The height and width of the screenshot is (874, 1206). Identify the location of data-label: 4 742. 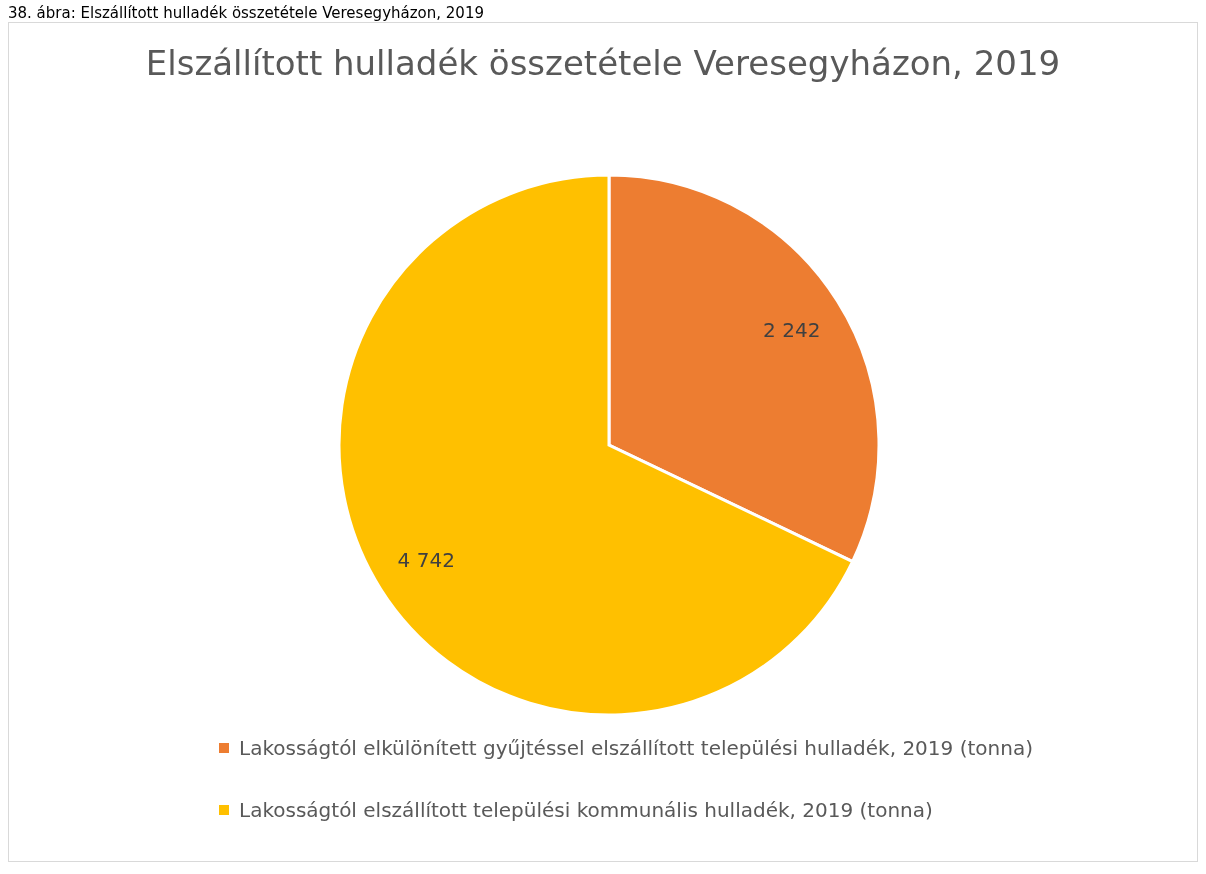
(426, 560).